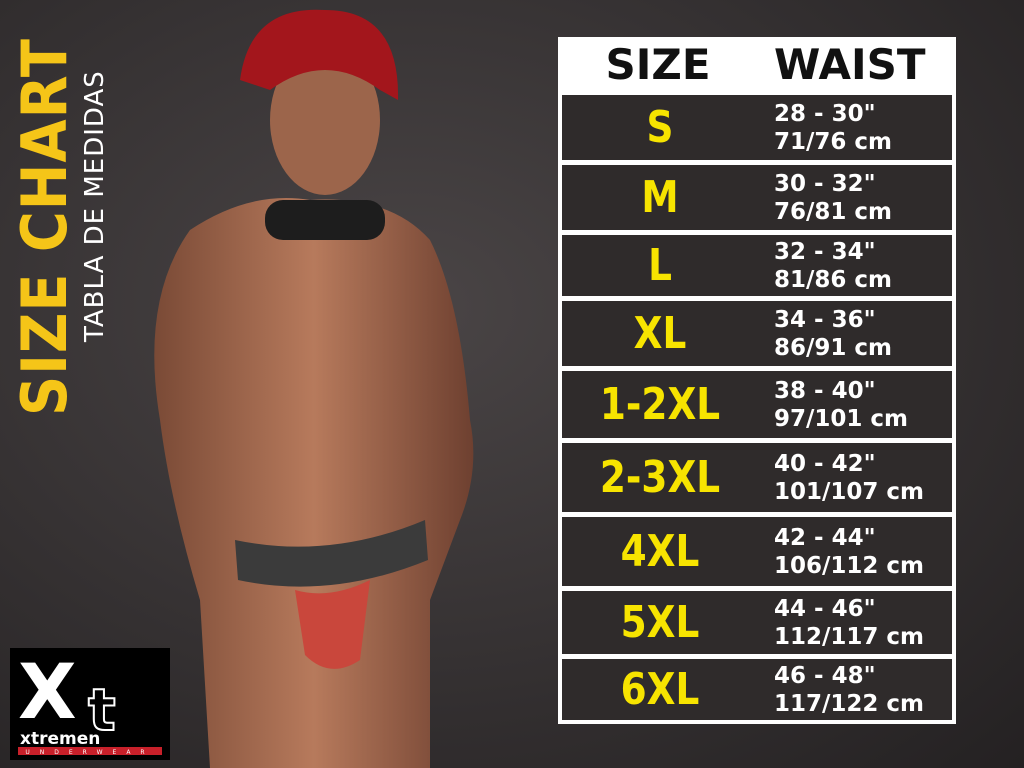 Image resolution: width=1024 pixels, height=768 pixels. Describe the element at coordinates (60, 739) in the screenshot. I see `svg-text: xtremen` at that location.